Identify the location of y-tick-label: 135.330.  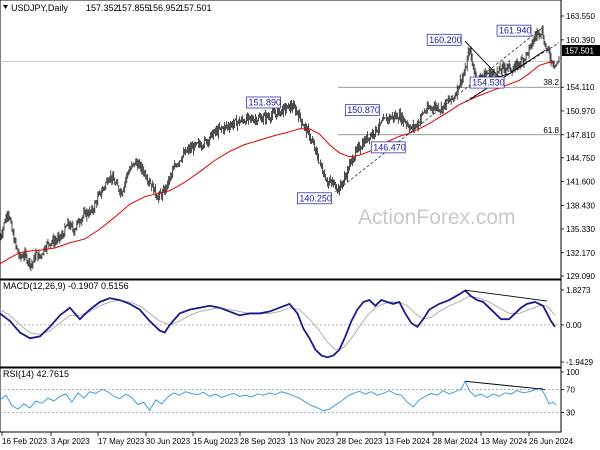
(580, 229).